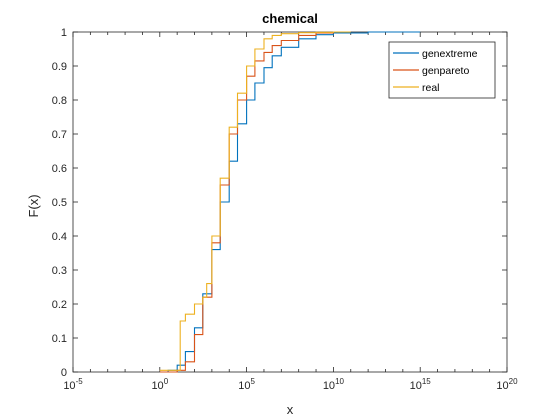 The width and height of the screenshot is (560, 420). What do you see at coordinates (64, 373) in the screenshot?
I see `y-tick-label: 0` at bounding box center [64, 373].